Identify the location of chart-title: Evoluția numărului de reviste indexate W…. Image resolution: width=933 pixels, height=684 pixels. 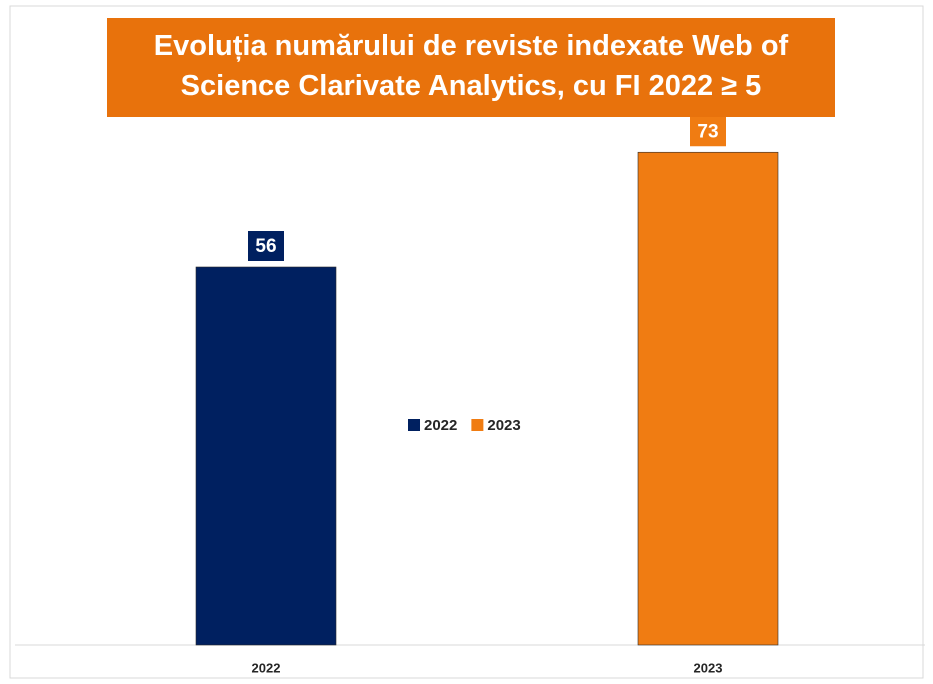
(471, 67).